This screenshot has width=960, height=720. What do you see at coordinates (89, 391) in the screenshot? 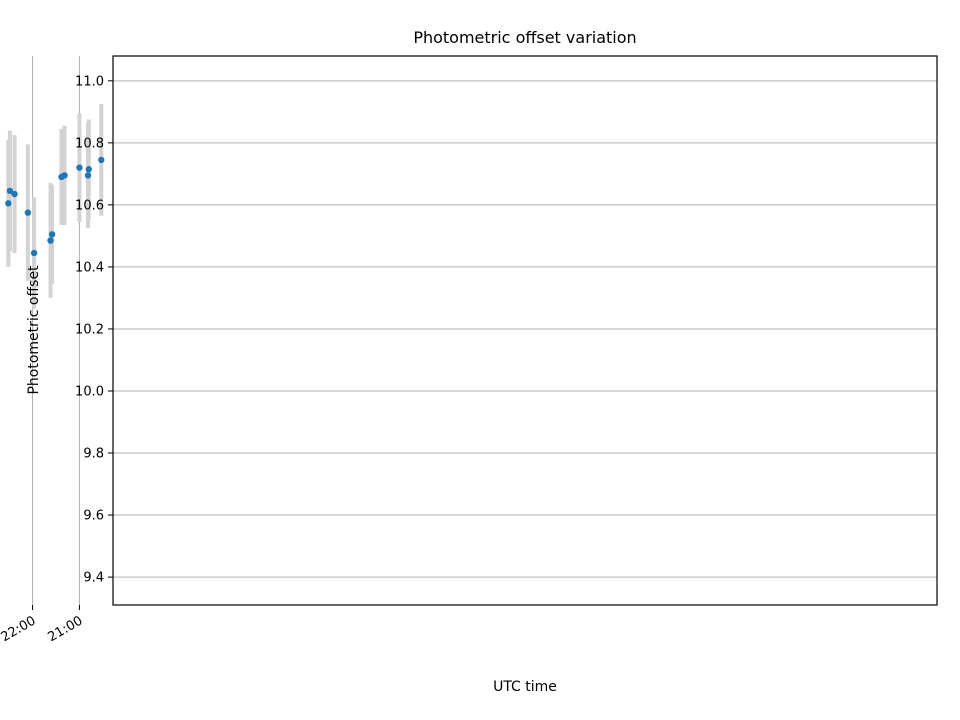
I see `y-tick-label: 10.0` at bounding box center [89, 391].